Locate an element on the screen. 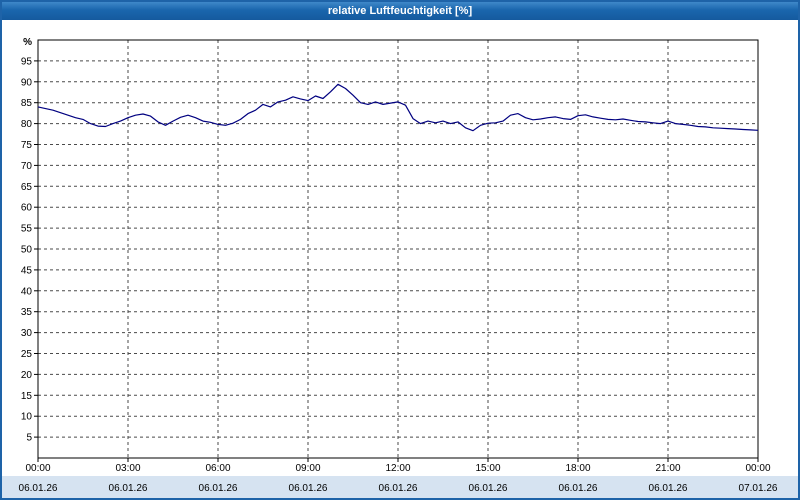 This screenshot has width=800, height=500. svg-text: 12:00 is located at coordinates (397, 468).